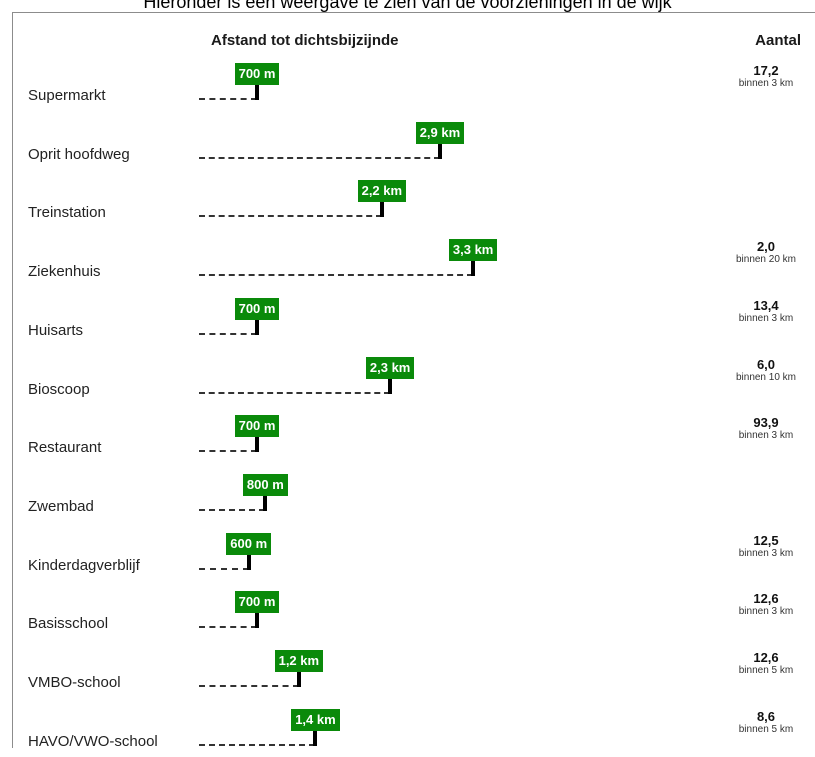  I want to click on facility-row: Kinderdagverblijf 600 m 12,5 binnen 3 km, so click(414, 552).